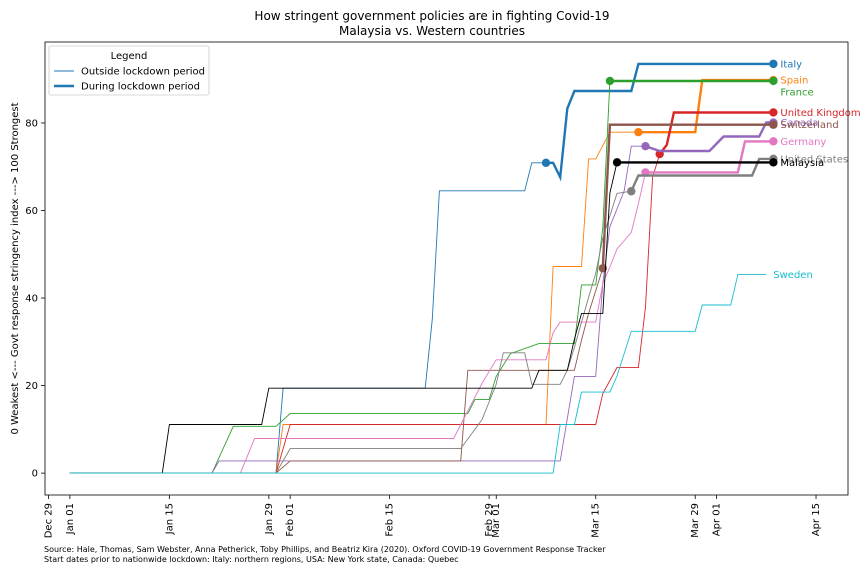 Image resolution: width=864 pixels, height=576 pixels. What do you see at coordinates (645, 146) in the screenshot?
I see `lockdown-start-marker-canada` at bounding box center [645, 146].